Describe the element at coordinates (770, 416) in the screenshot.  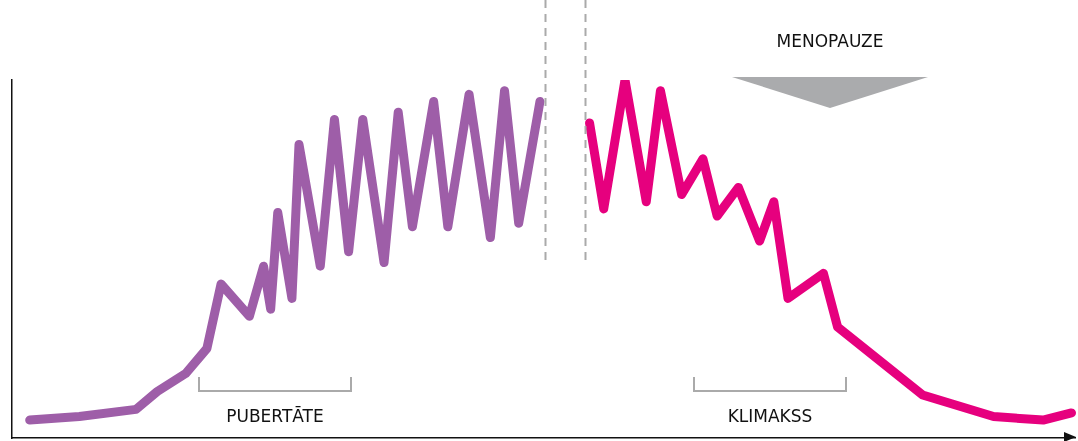
I see `annotation: KLIMAKSS` at that location.